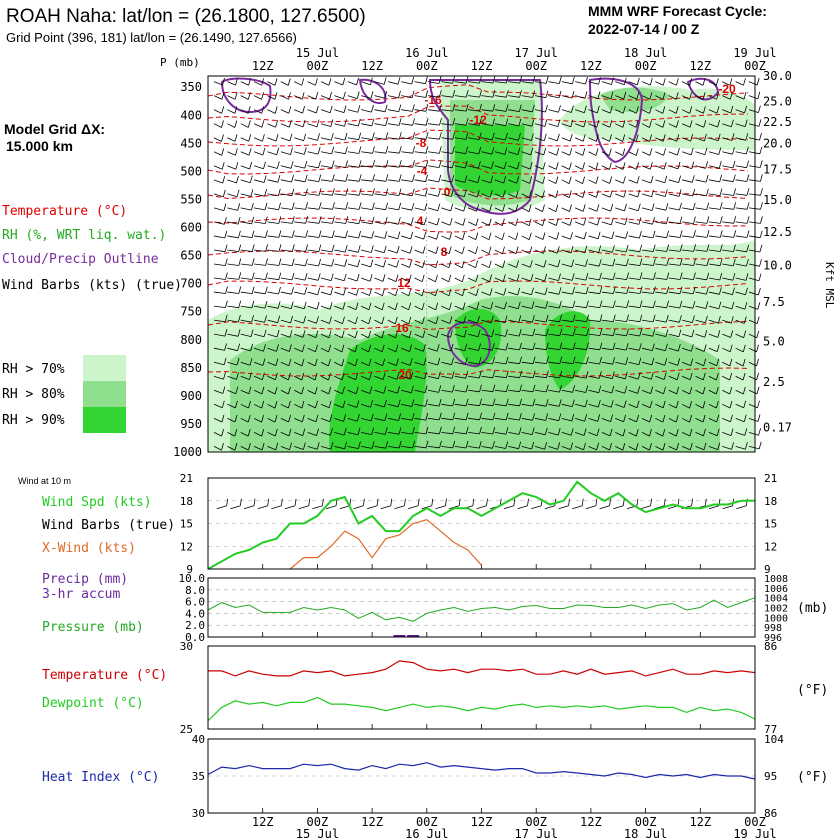  I want to click on temperature-contour-label: 8, so click(444, 252).